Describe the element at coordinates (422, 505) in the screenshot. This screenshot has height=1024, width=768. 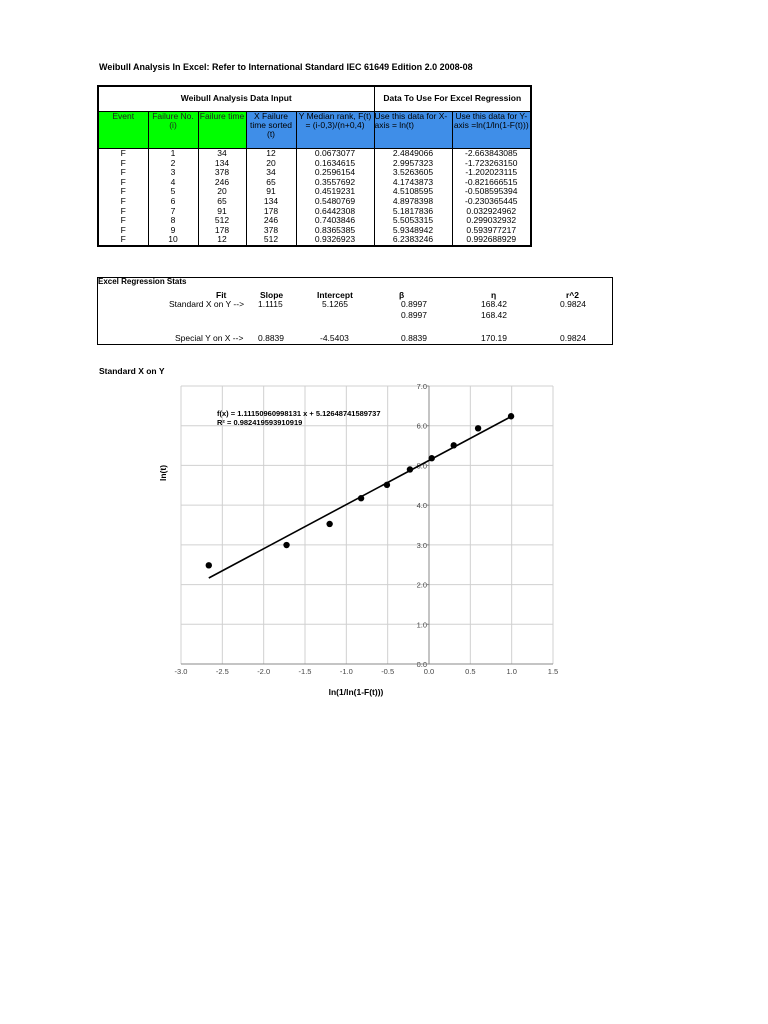
I see `y-tick-label: 4.0` at that location.